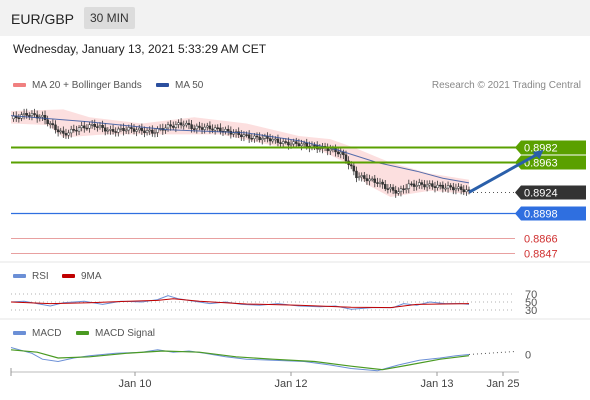 The height and width of the screenshot is (400, 590). I want to click on x-tick-label: Jan 25, so click(502, 384).